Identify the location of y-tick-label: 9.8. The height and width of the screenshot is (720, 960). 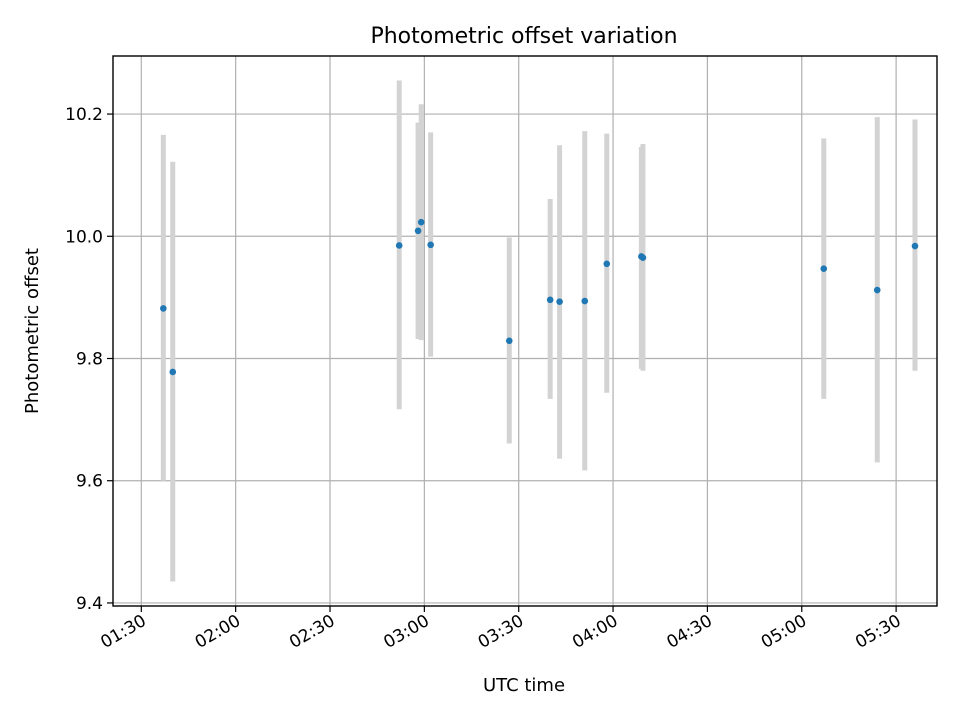
(89, 360).